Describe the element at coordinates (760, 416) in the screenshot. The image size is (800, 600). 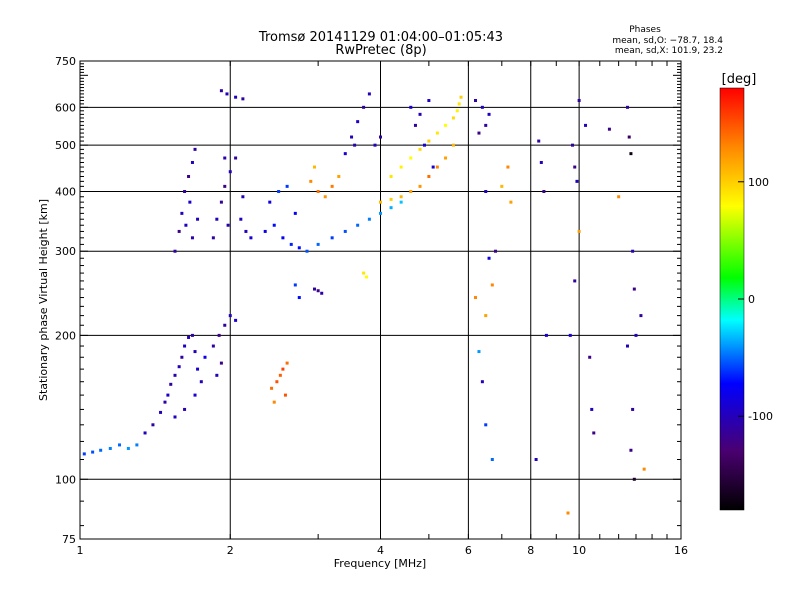
I see `colorbar-tick-label: -100` at that location.